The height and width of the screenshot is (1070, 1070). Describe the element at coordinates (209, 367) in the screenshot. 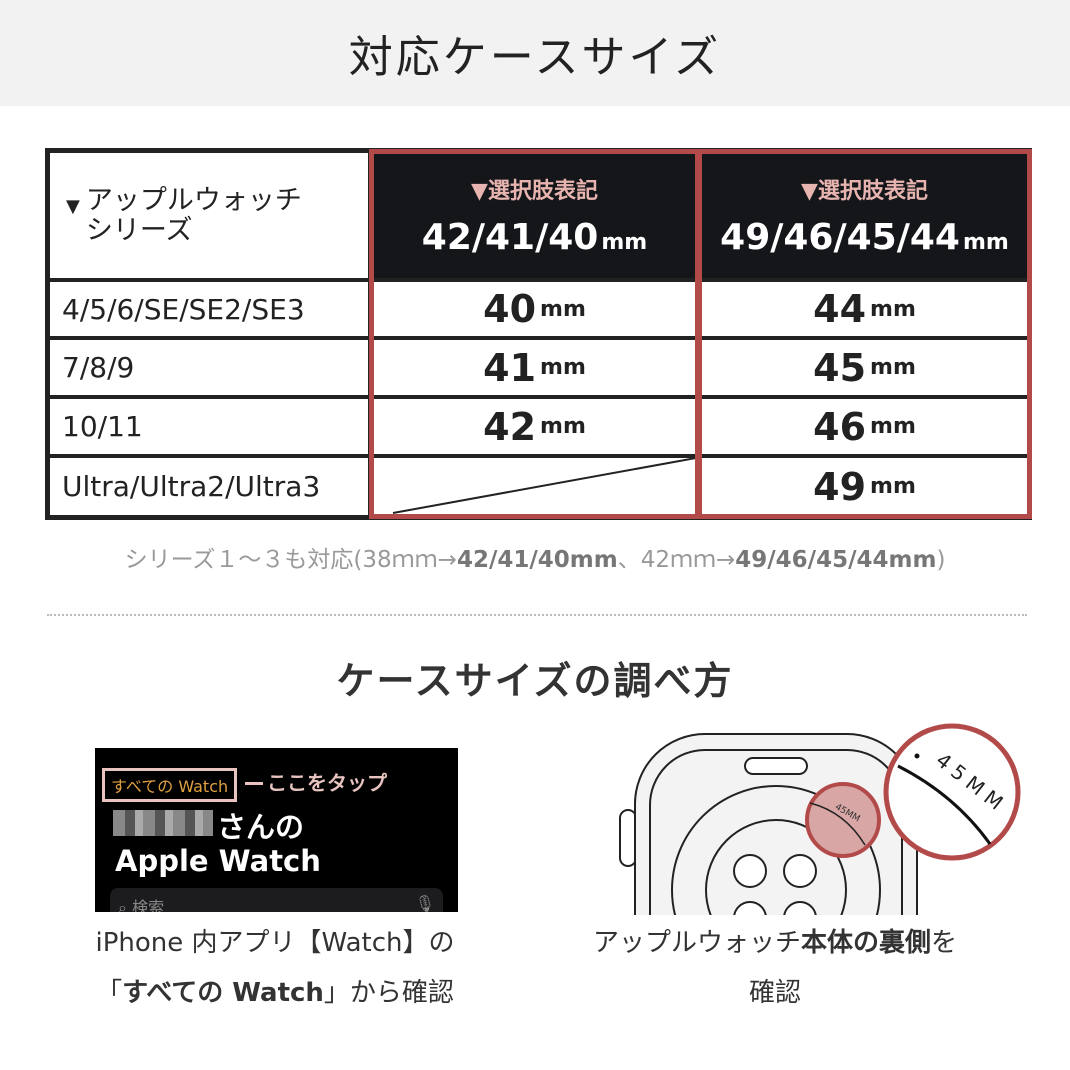

I see `series-label: 7/8/9` at that location.